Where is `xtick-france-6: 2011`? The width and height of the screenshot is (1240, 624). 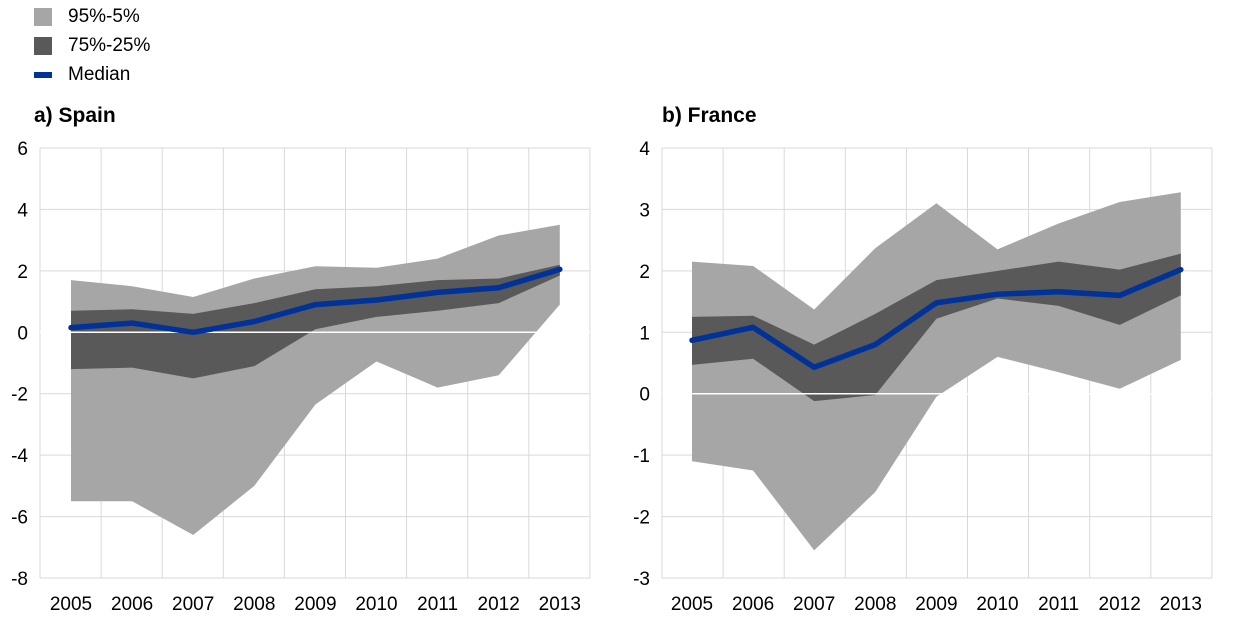 xtick-france-6: 2011 is located at coordinates (1058, 604).